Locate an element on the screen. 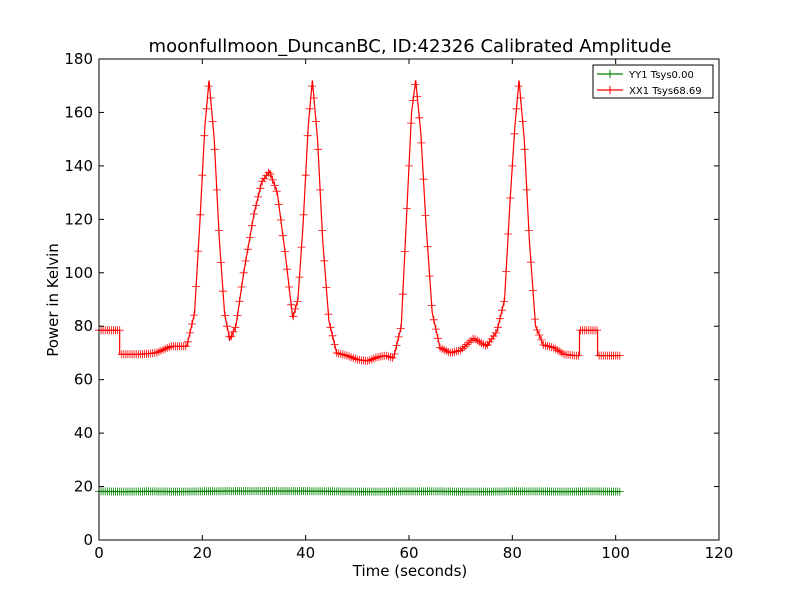  x-tick-label: 80 is located at coordinates (512, 553).